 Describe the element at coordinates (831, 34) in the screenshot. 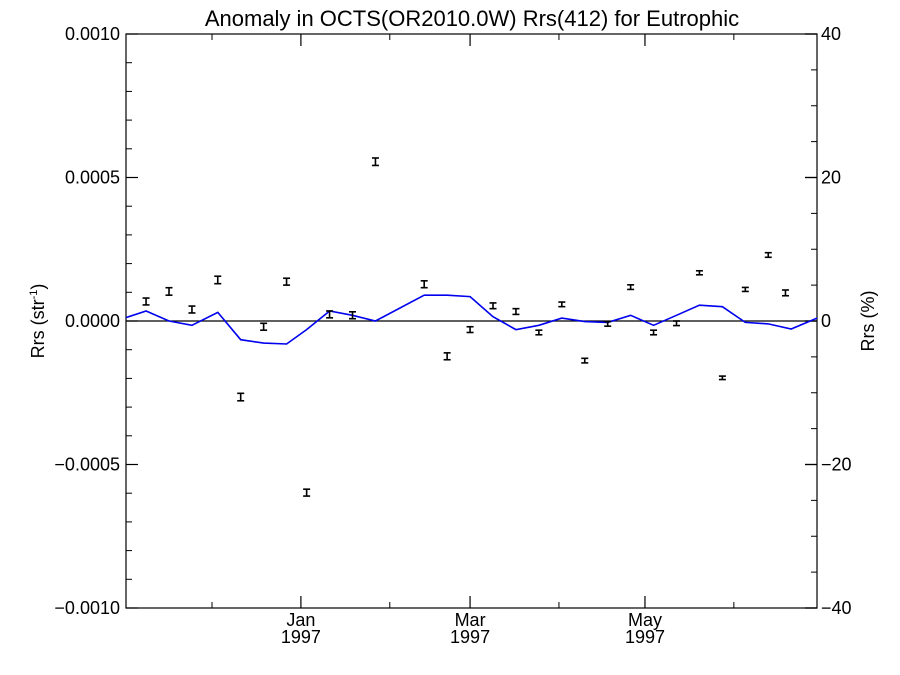

I see `y-tick-label-right: 40` at that location.